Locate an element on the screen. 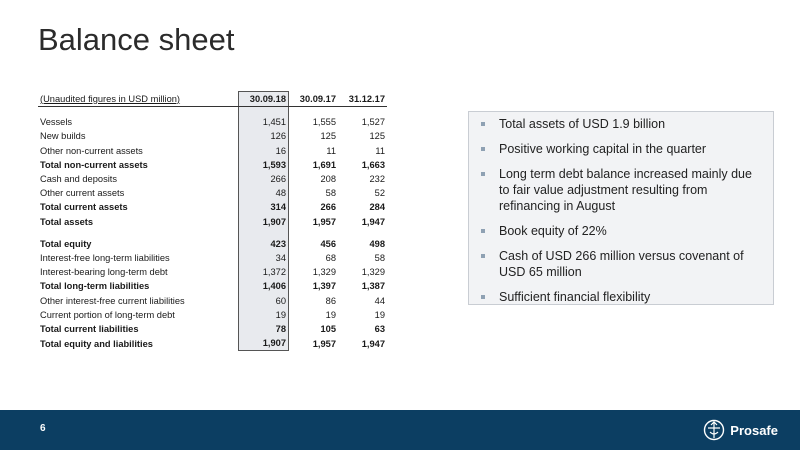  cell-value: 1,663 is located at coordinates (373, 164).